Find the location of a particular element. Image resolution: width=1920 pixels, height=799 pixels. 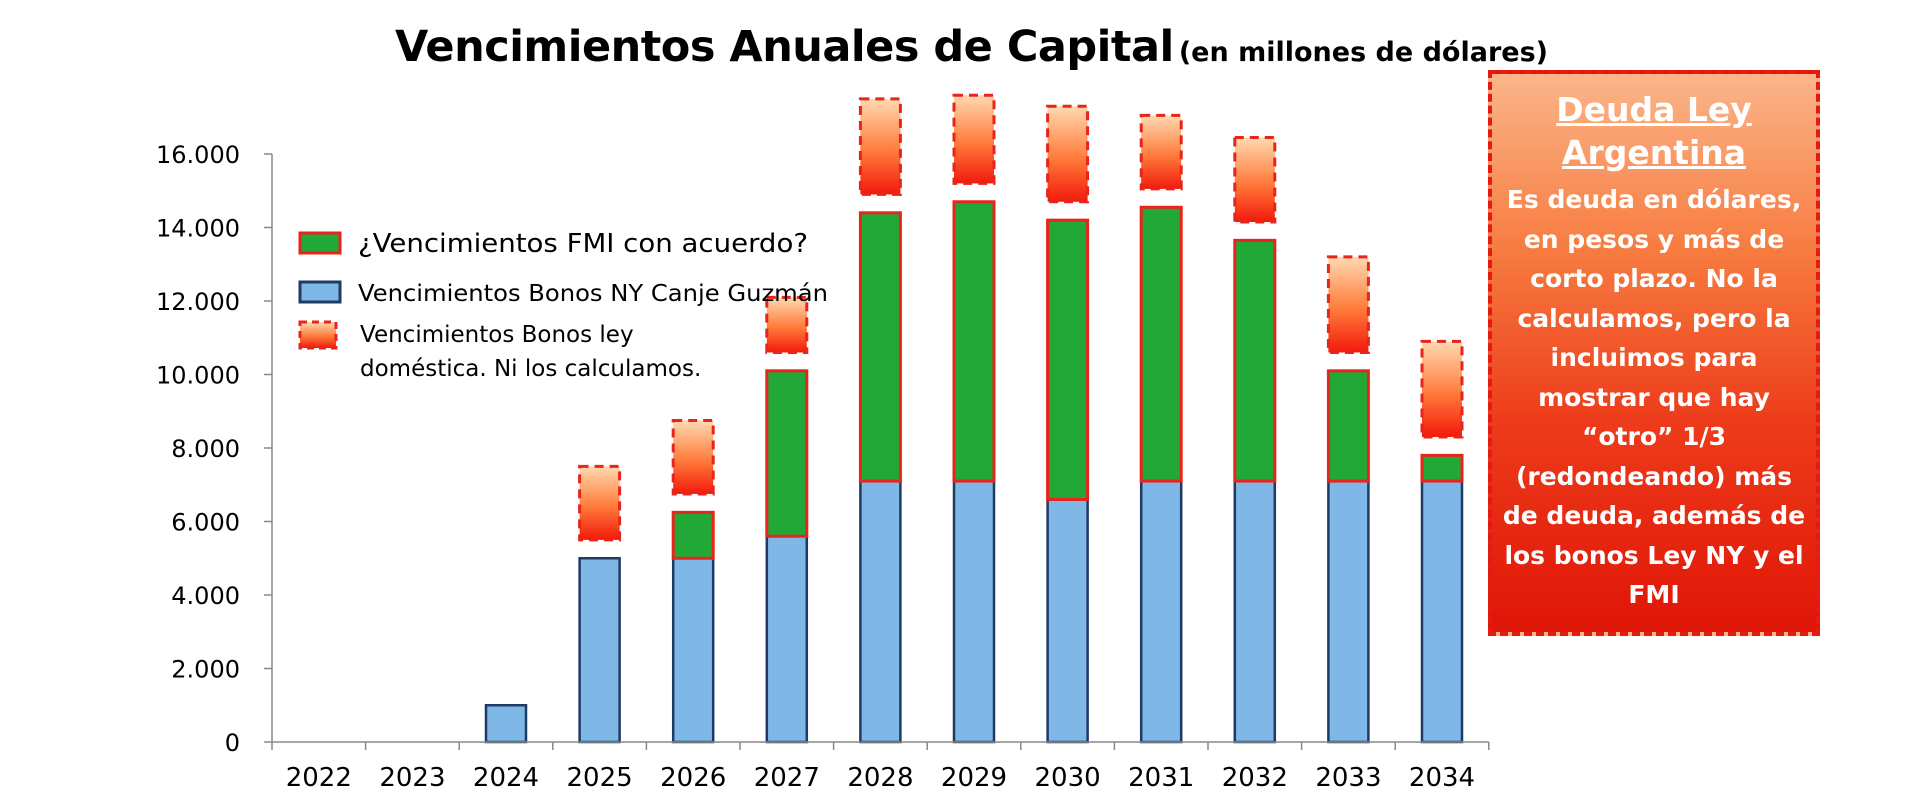

legend-swatch-domestica is located at coordinates (318, 335).